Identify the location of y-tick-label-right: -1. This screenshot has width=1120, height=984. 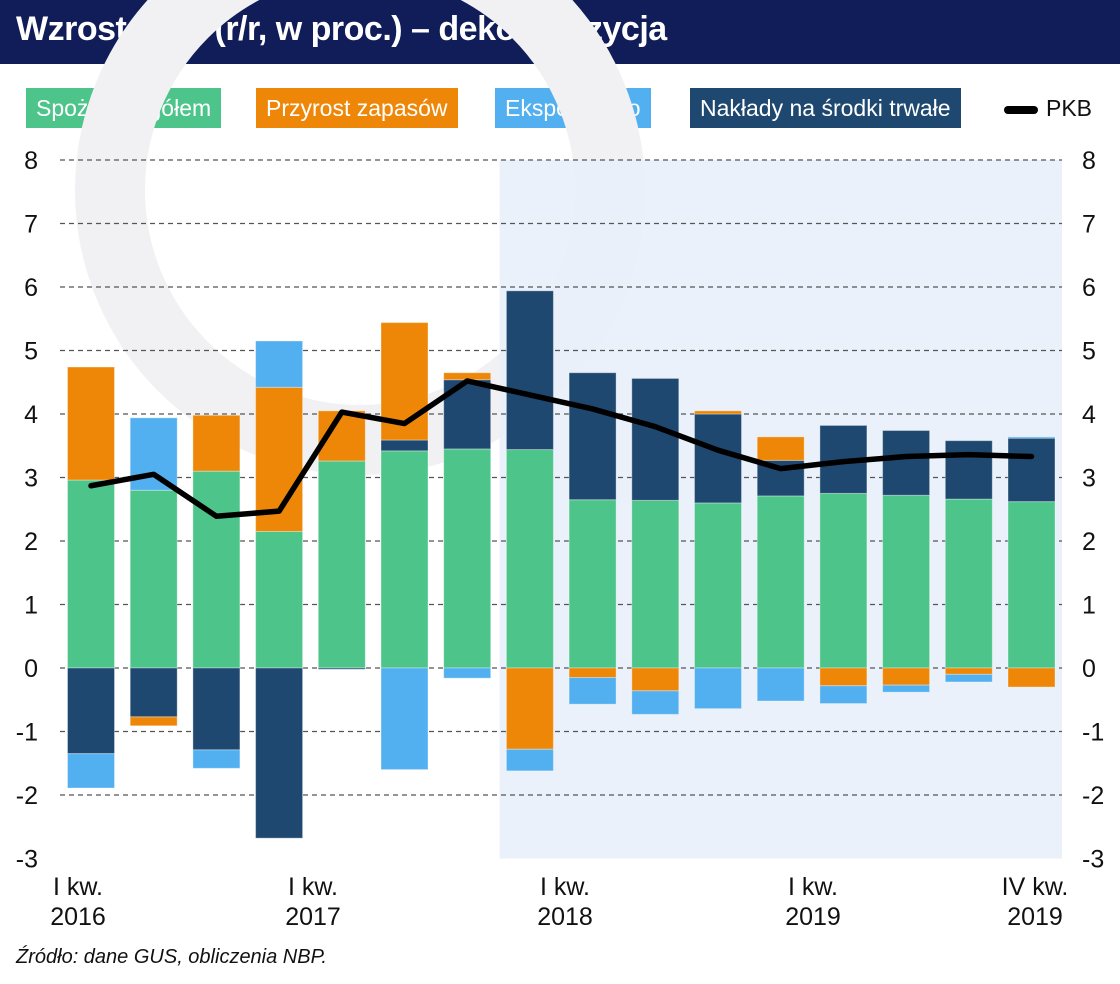
(1093, 733).